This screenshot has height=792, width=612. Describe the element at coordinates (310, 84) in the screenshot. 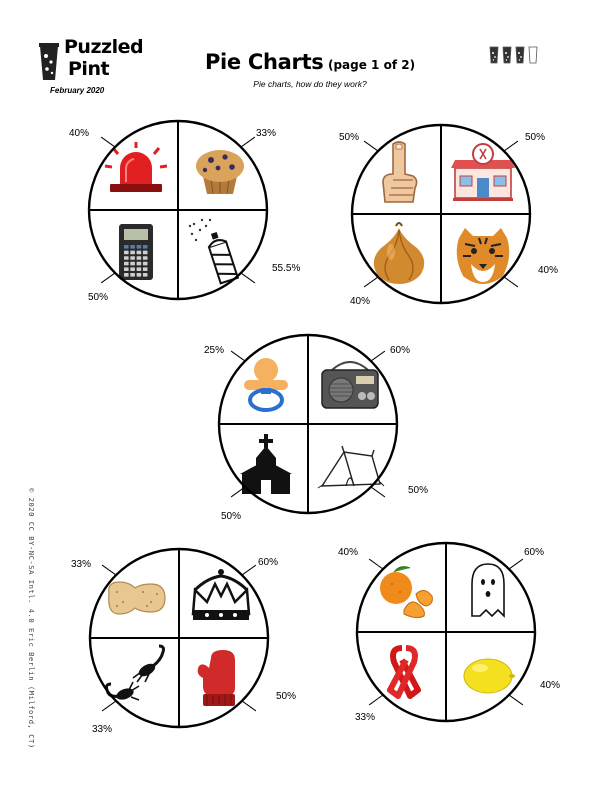

I see `page-subtitle: Pie charts, how do they work?` at that location.